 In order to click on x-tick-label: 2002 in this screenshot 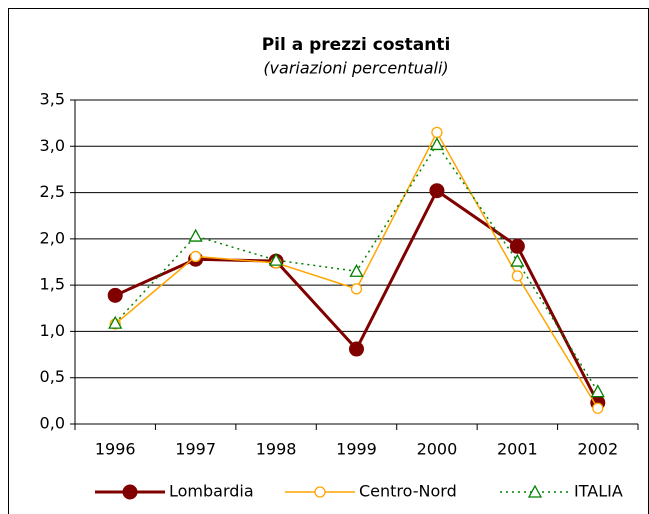, I will do `click(597, 449)`.